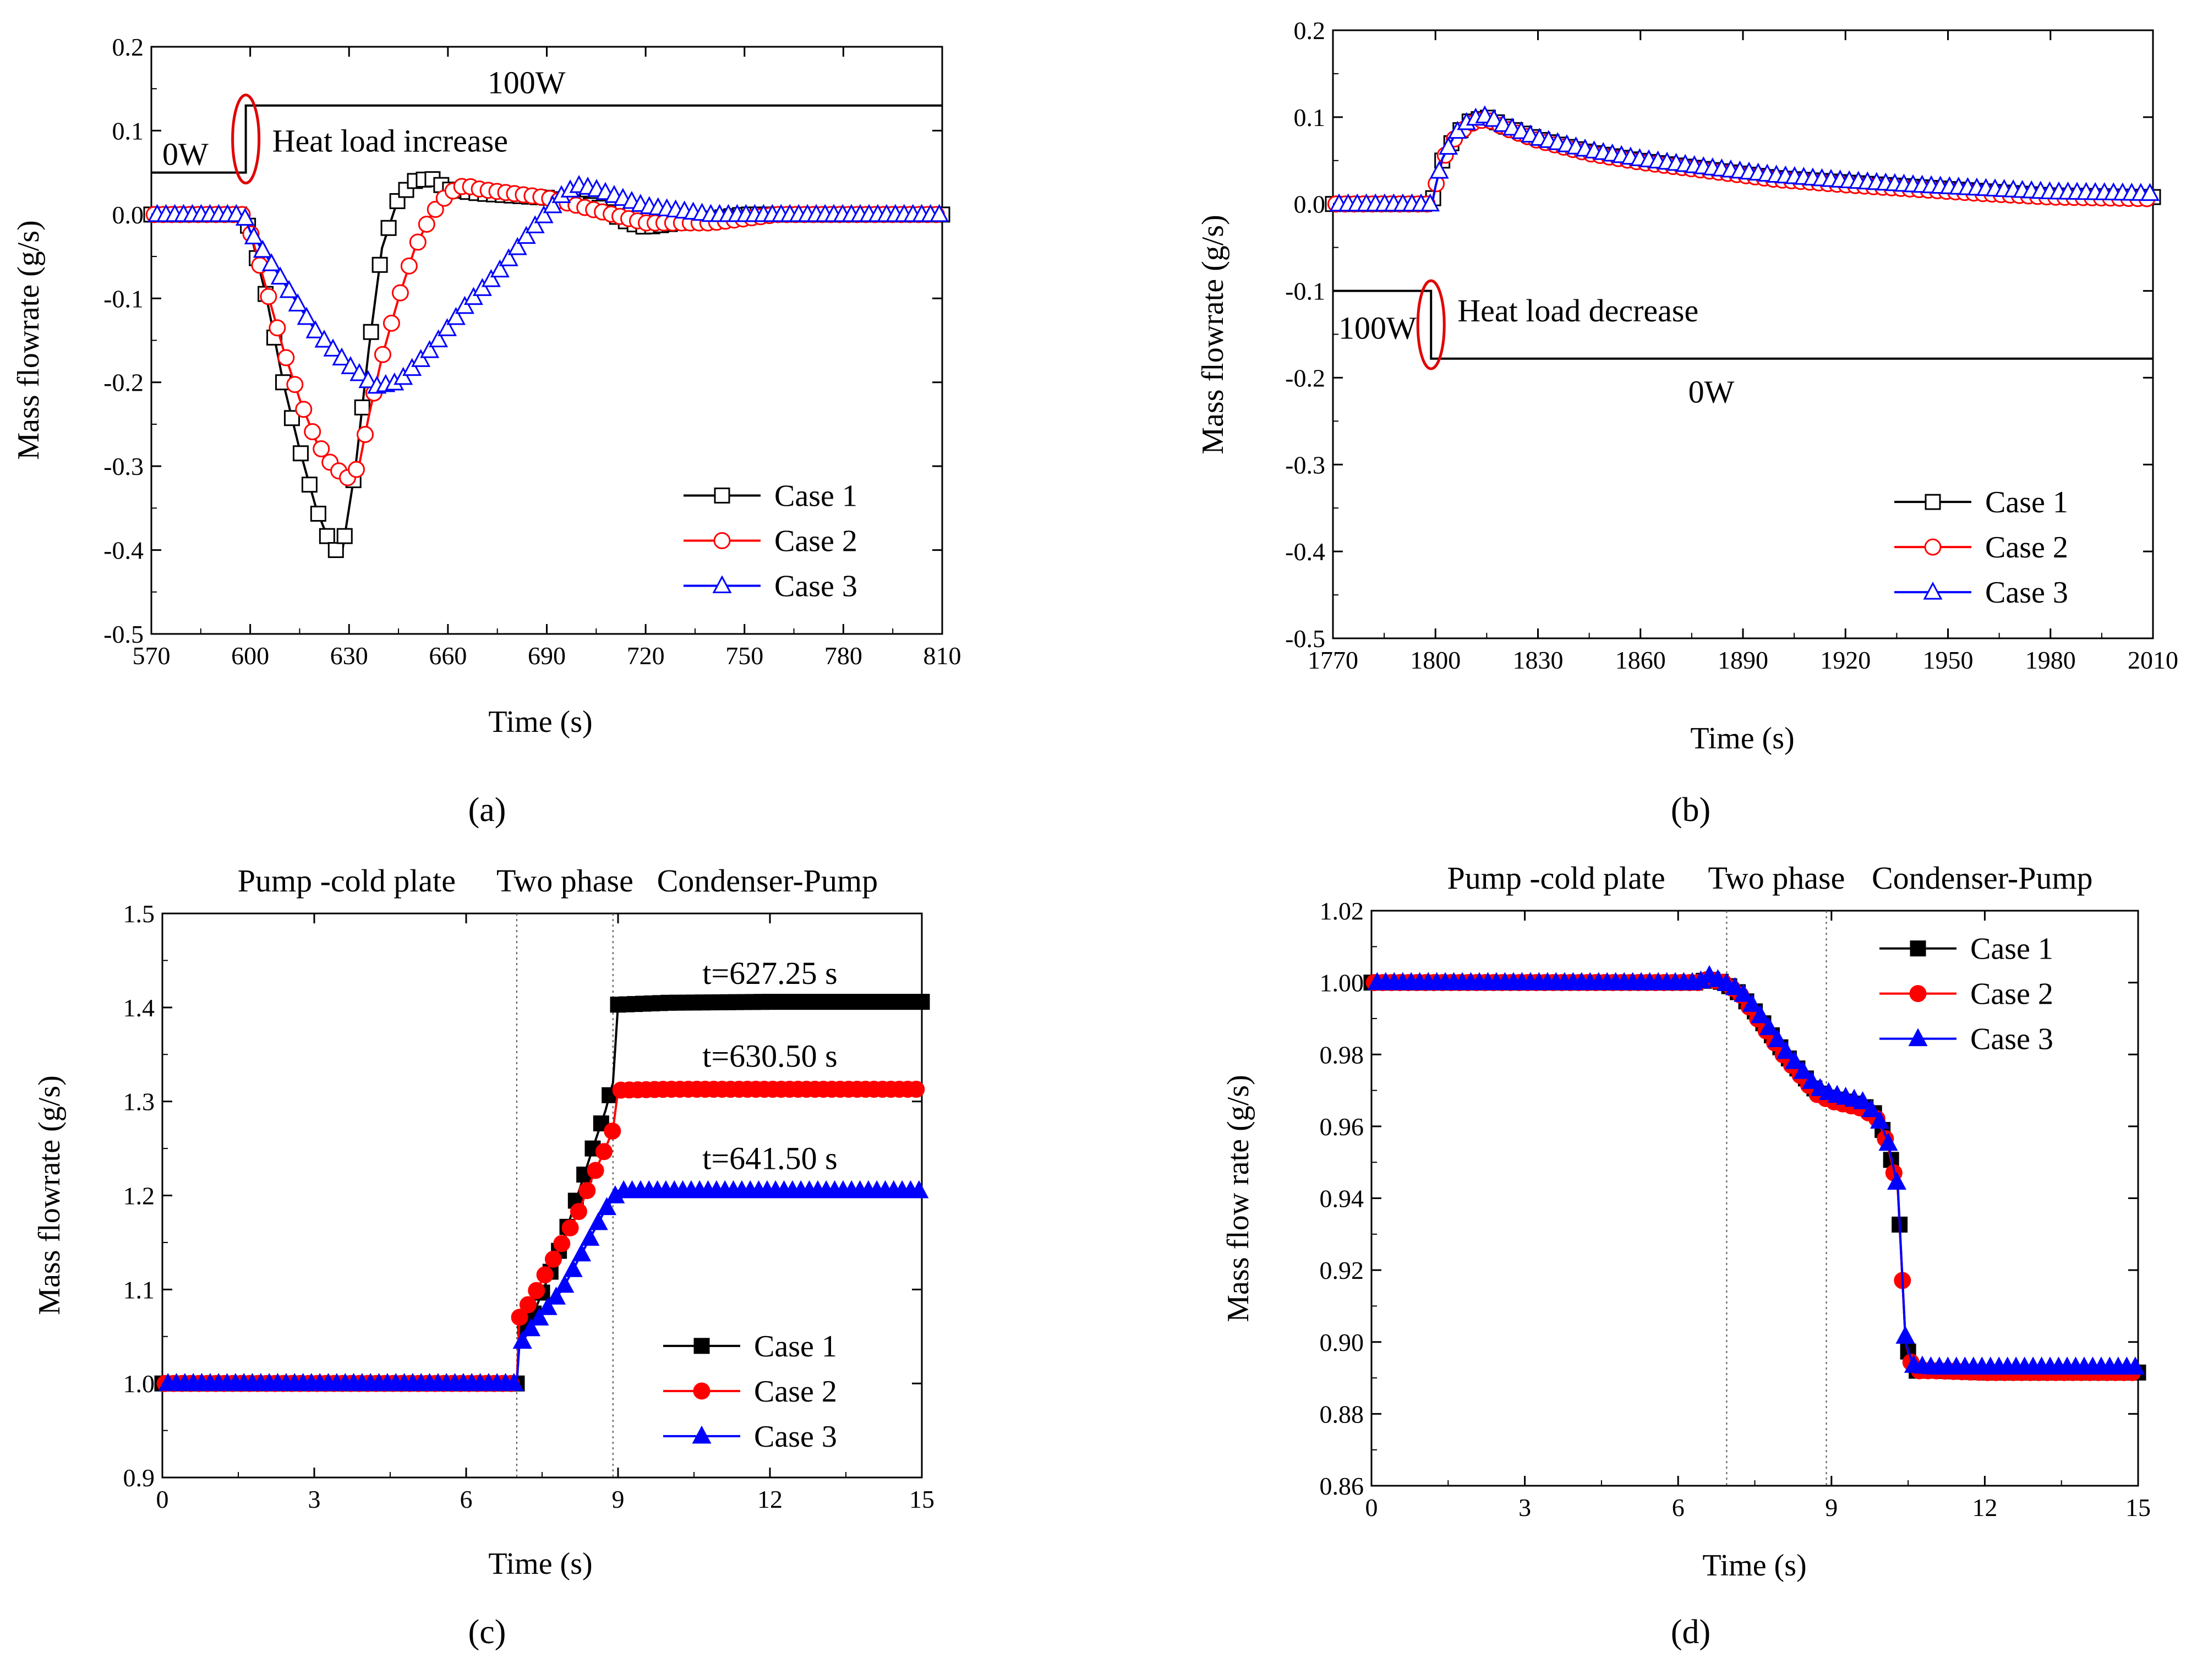  What do you see at coordinates (163, 1499) in the screenshot?
I see `x-tick-label: 0` at bounding box center [163, 1499].